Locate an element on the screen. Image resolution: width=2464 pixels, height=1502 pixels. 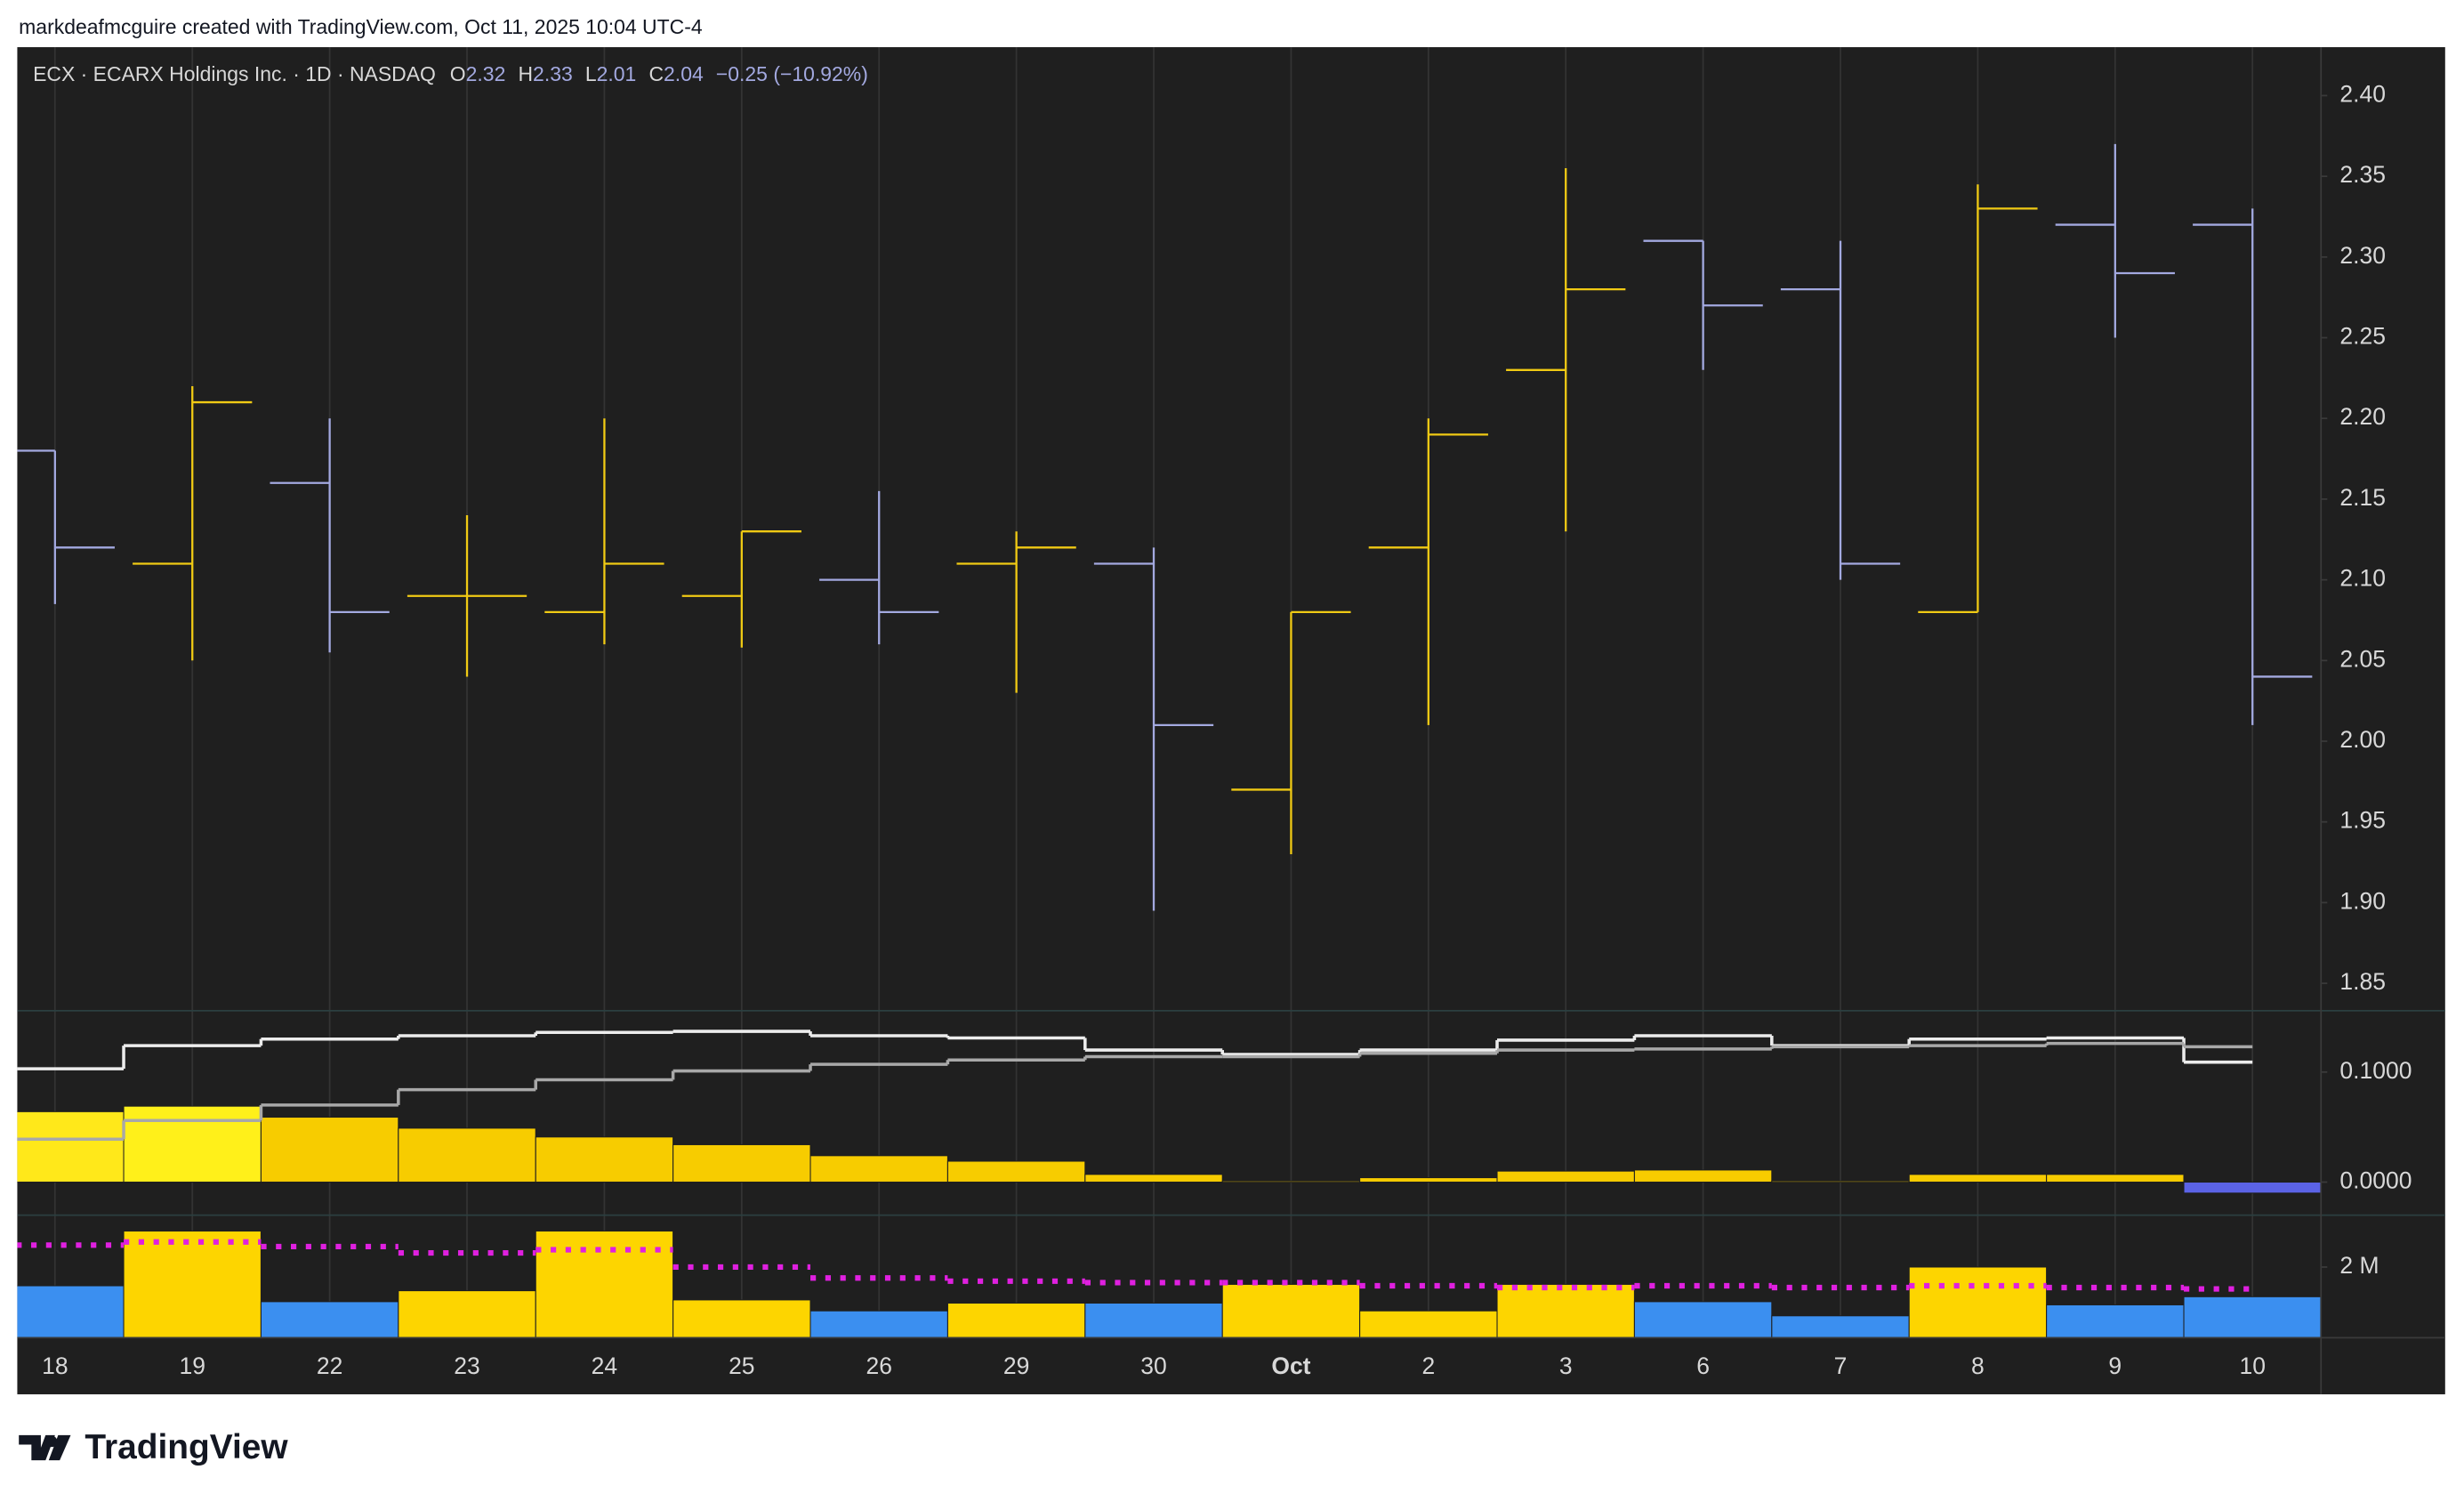
legend-label: C is located at coordinates (656, 73).